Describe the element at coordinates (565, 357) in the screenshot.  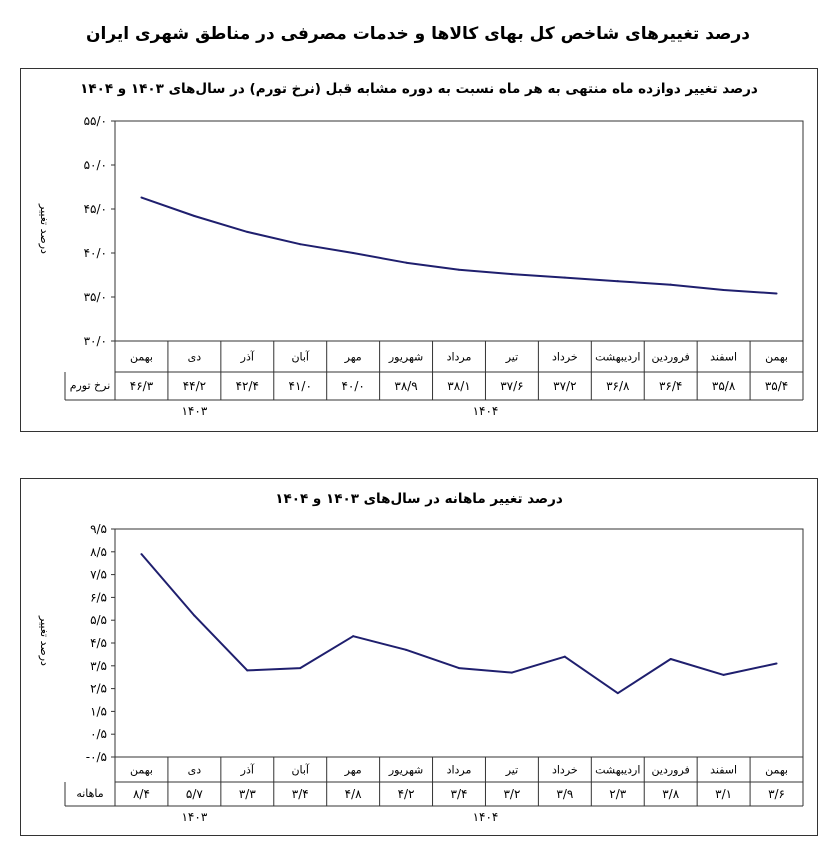
I see `x-tick-label: خرداد` at that location.